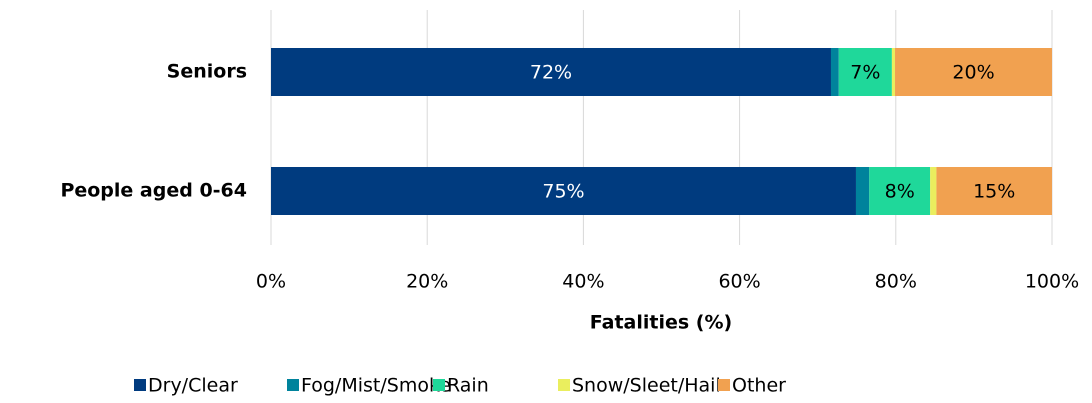 Image resolution: width=1092 pixels, height=403 pixels. I want to click on data-label: 7%, so click(865, 73).